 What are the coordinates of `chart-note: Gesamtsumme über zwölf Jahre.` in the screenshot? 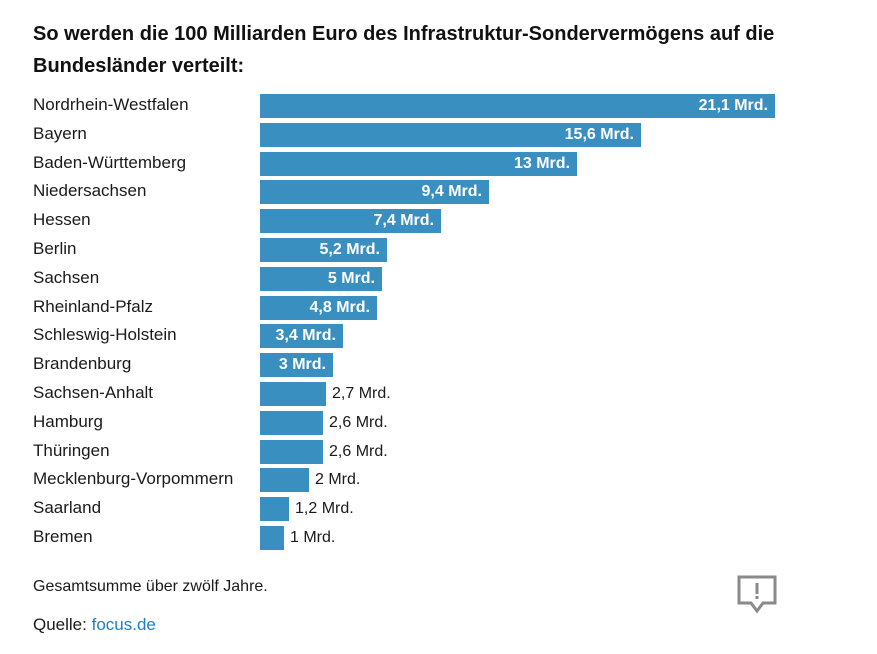 It's located at (150, 586).